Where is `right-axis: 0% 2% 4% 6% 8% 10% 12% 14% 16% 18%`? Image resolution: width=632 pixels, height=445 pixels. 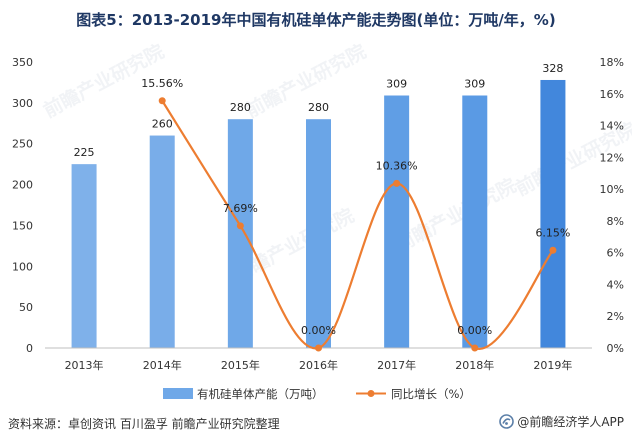 right-axis: 0% 2% 4% 6% 8% 10% 12% 14% 16% 18% is located at coordinates (612, 205).